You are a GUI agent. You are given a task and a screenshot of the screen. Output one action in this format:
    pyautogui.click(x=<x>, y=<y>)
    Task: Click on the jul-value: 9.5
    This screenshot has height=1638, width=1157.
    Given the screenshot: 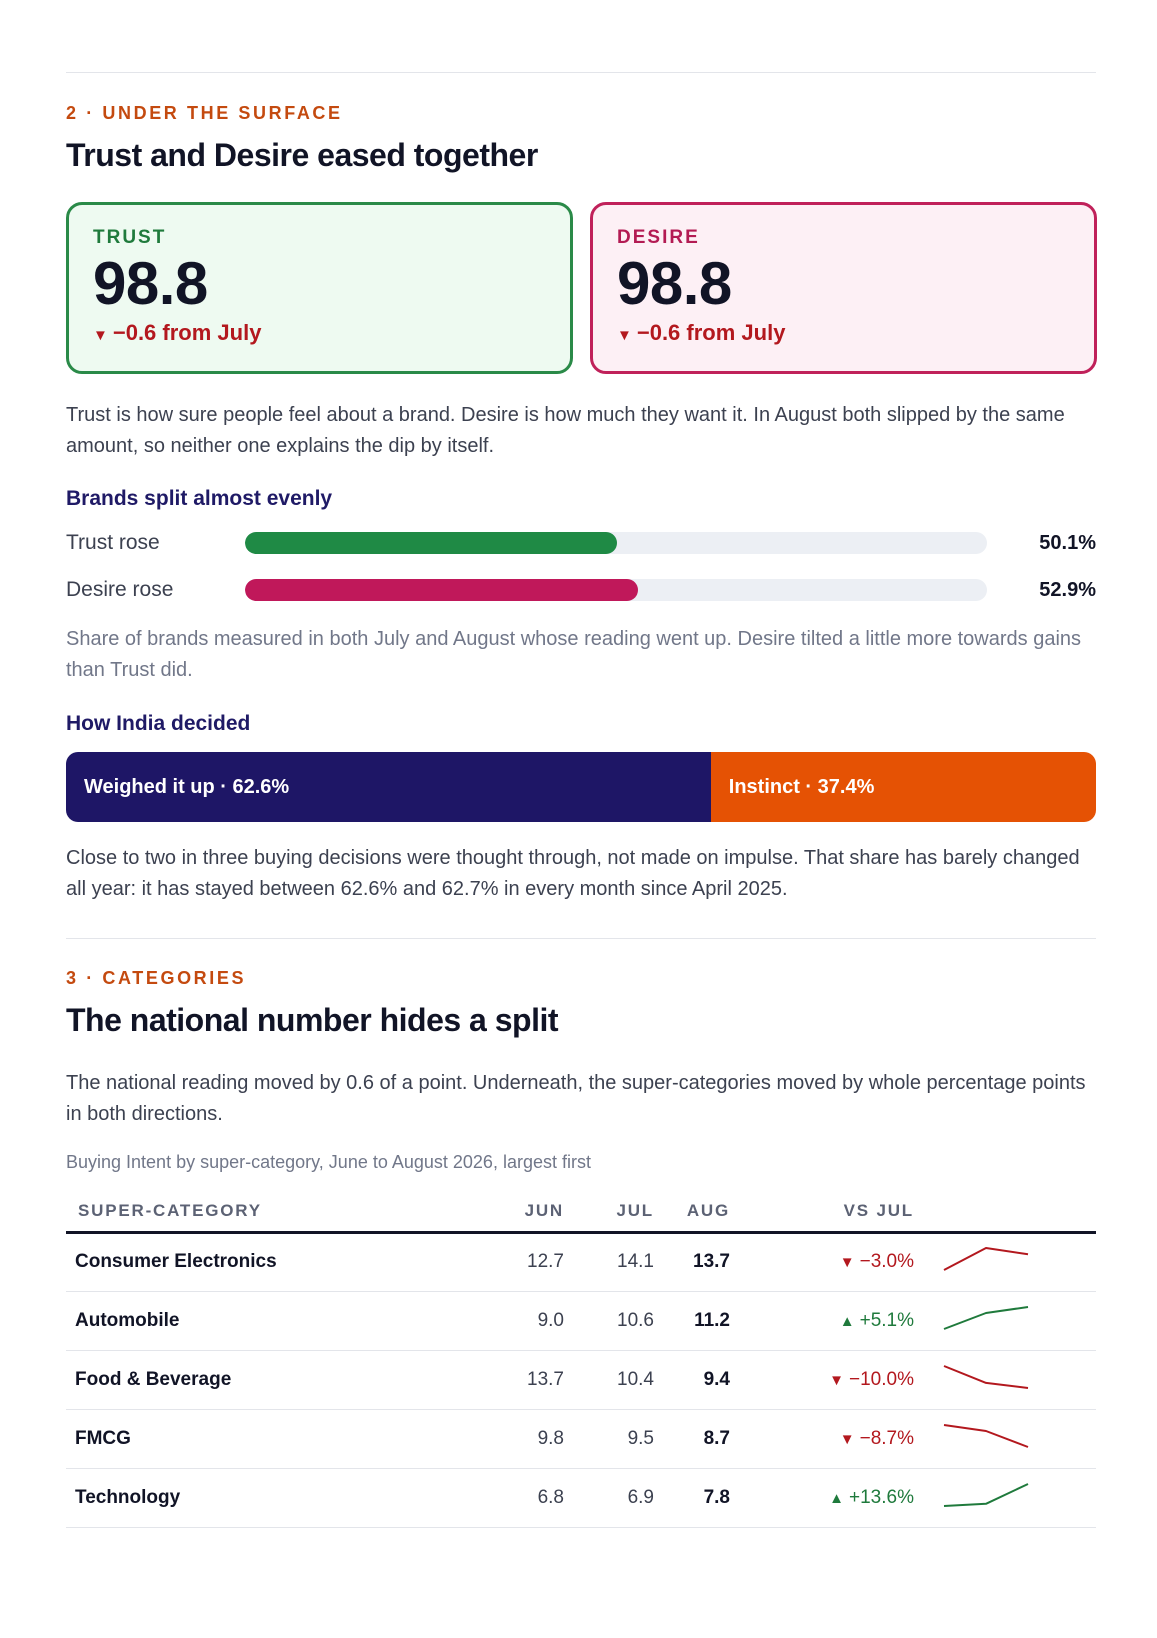 What is the action you would take?
    pyautogui.click(x=615, y=1439)
    